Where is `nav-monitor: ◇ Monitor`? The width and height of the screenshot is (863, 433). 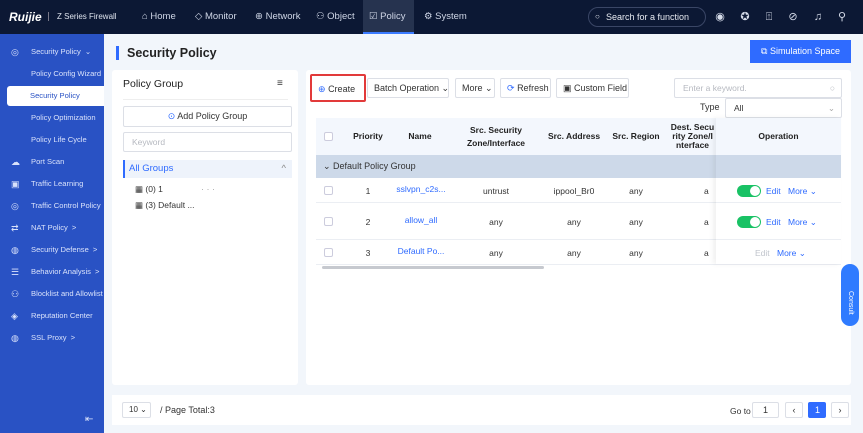 nav-monitor: ◇ Monitor is located at coordinates (216, 16).